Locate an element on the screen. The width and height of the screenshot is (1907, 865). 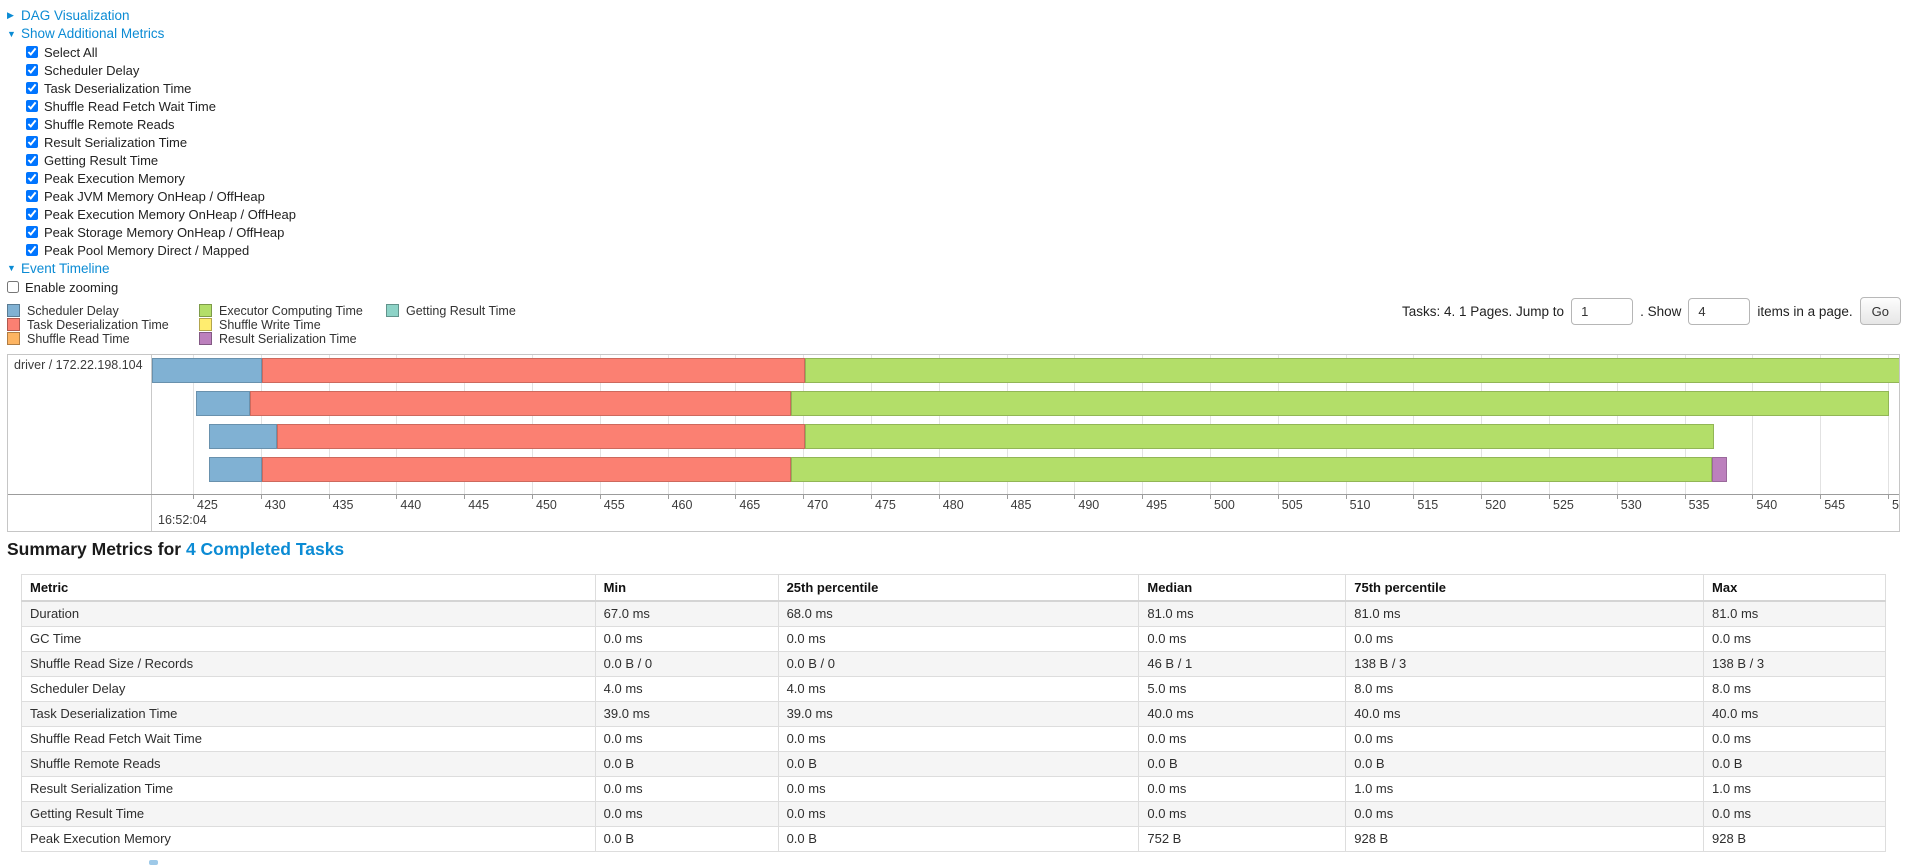
pagination-suffix-text: items in a page. is located at coordinates (1805, 311).